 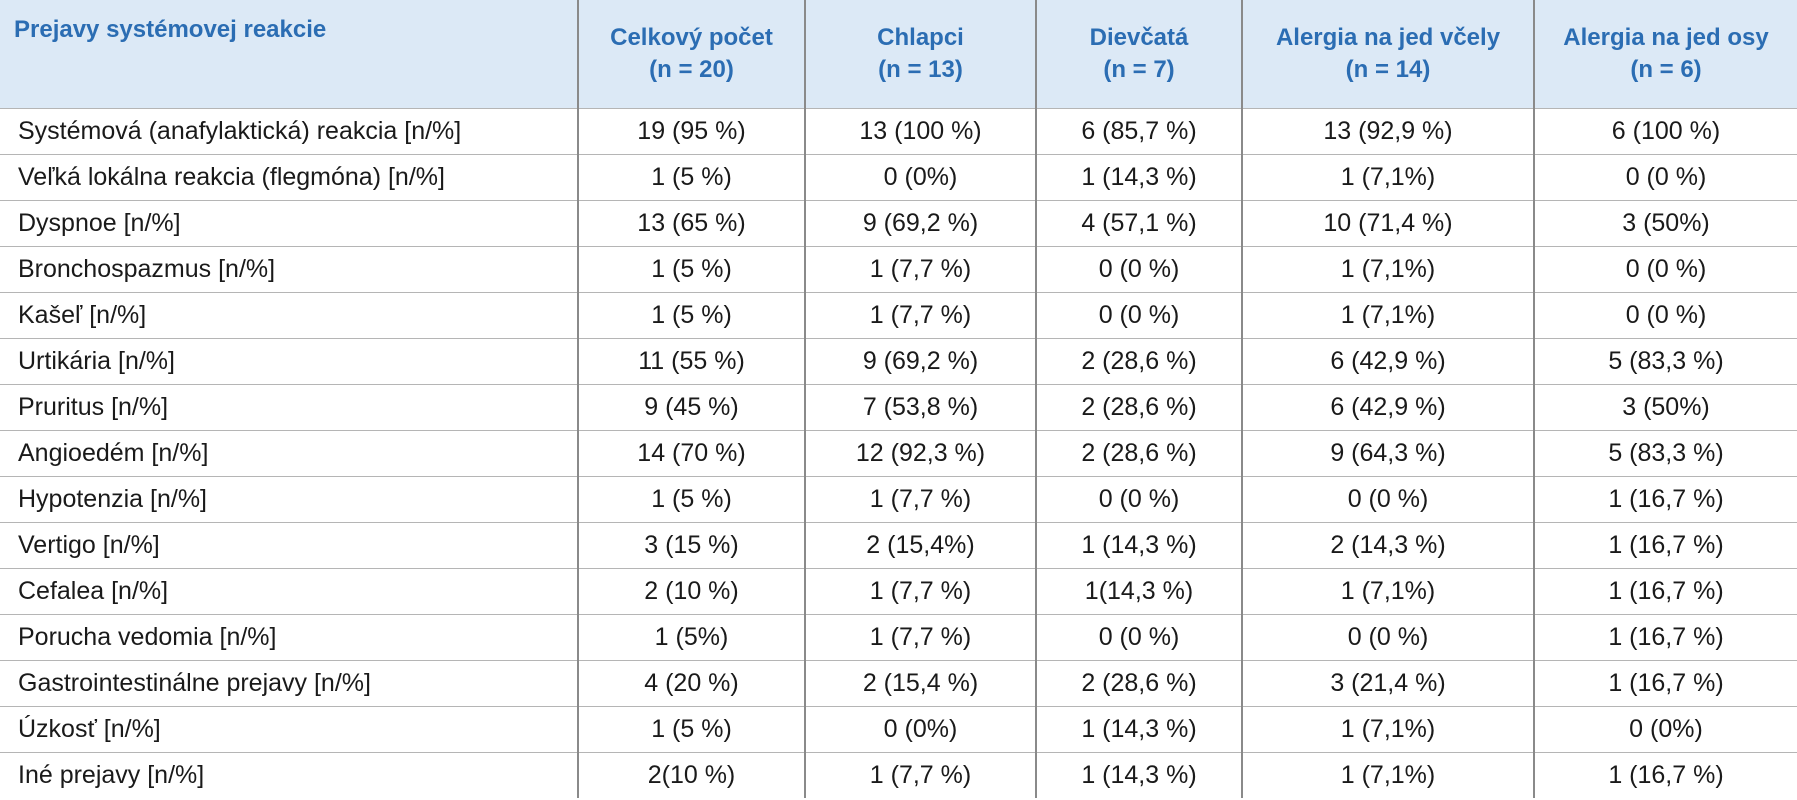 I want to click on table-cell: 5 (83,3 %), so click(x=1666, y=452).